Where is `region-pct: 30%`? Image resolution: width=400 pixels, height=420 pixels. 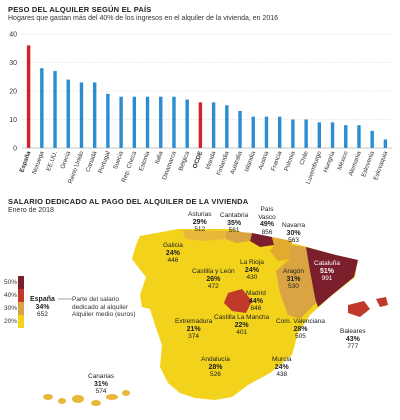 region-pct: 30% is located at coordinates (293, 233).